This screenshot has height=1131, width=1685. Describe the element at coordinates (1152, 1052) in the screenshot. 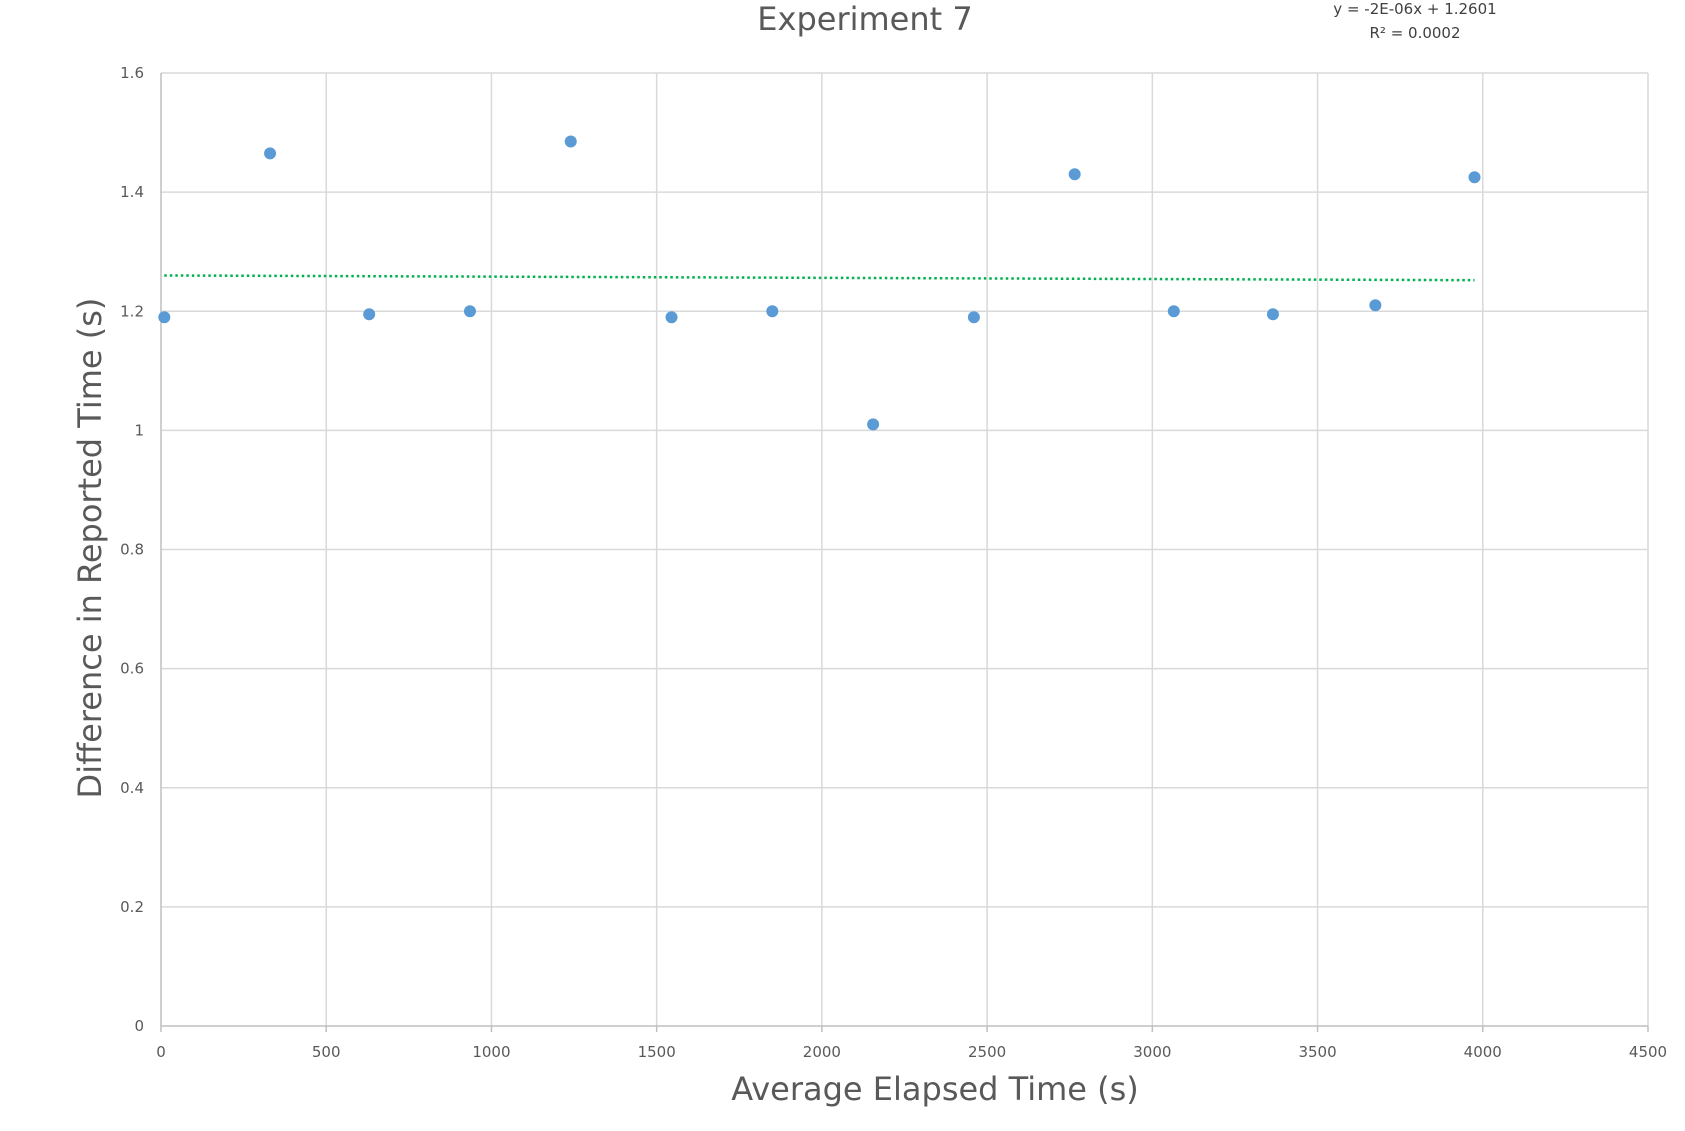

I see `x-tick-label: 3000` at that location.